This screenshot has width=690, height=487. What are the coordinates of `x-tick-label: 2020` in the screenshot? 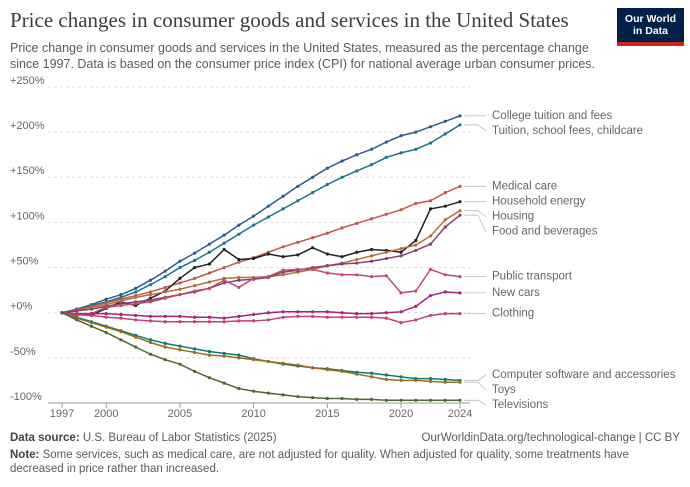 It's located at (401, 414).